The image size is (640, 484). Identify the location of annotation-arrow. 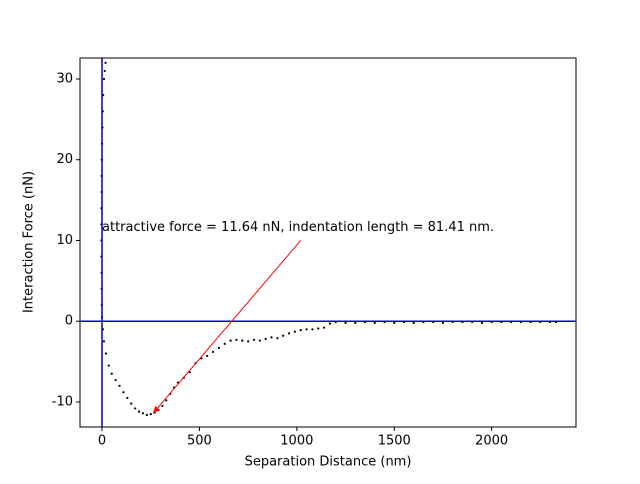
(227, 327).